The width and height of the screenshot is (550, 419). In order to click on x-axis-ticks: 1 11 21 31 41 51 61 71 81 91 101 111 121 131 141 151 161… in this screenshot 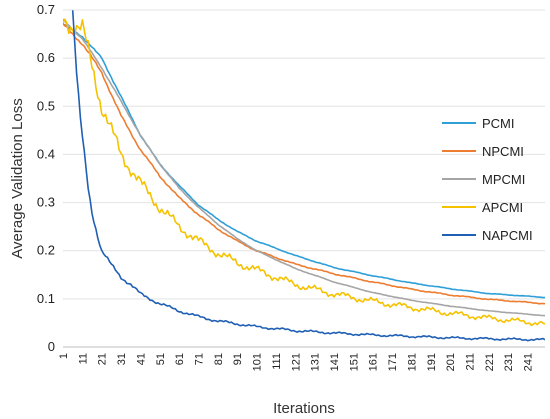, I will do `click(296, 362)`.